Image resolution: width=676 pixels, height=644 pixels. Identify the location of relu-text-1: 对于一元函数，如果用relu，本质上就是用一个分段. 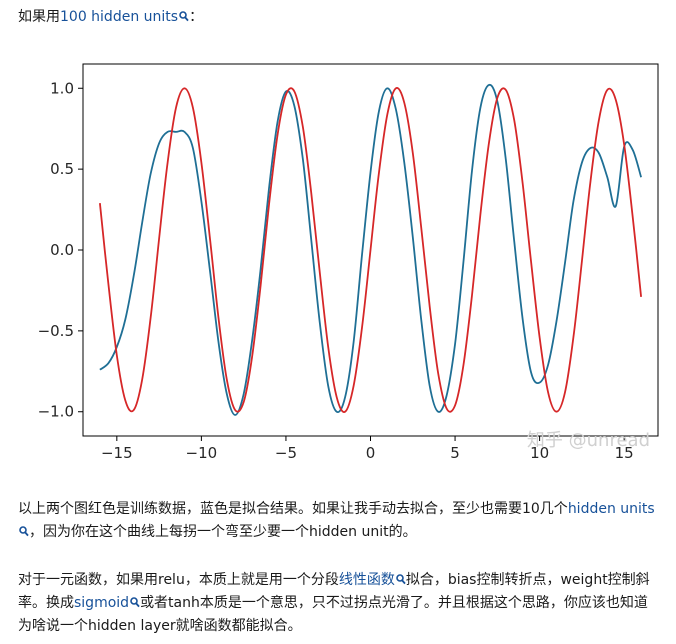
(178, 580).